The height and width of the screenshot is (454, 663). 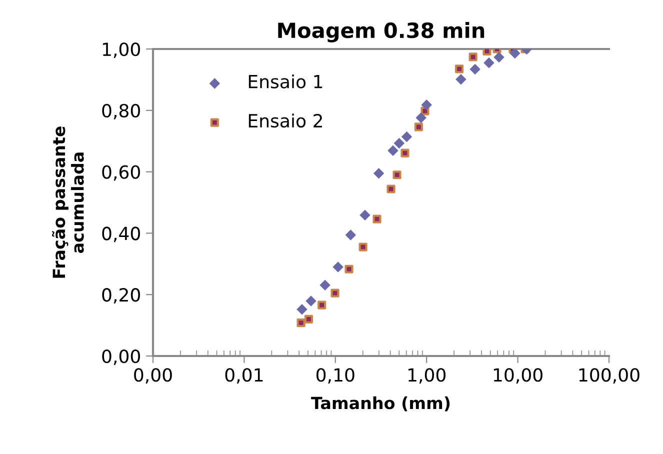 What do you see at coordinates (381, 32) in the screenshot?
I see `chart-title: Moagem 0.38 min` at bounding box center [381, 32].